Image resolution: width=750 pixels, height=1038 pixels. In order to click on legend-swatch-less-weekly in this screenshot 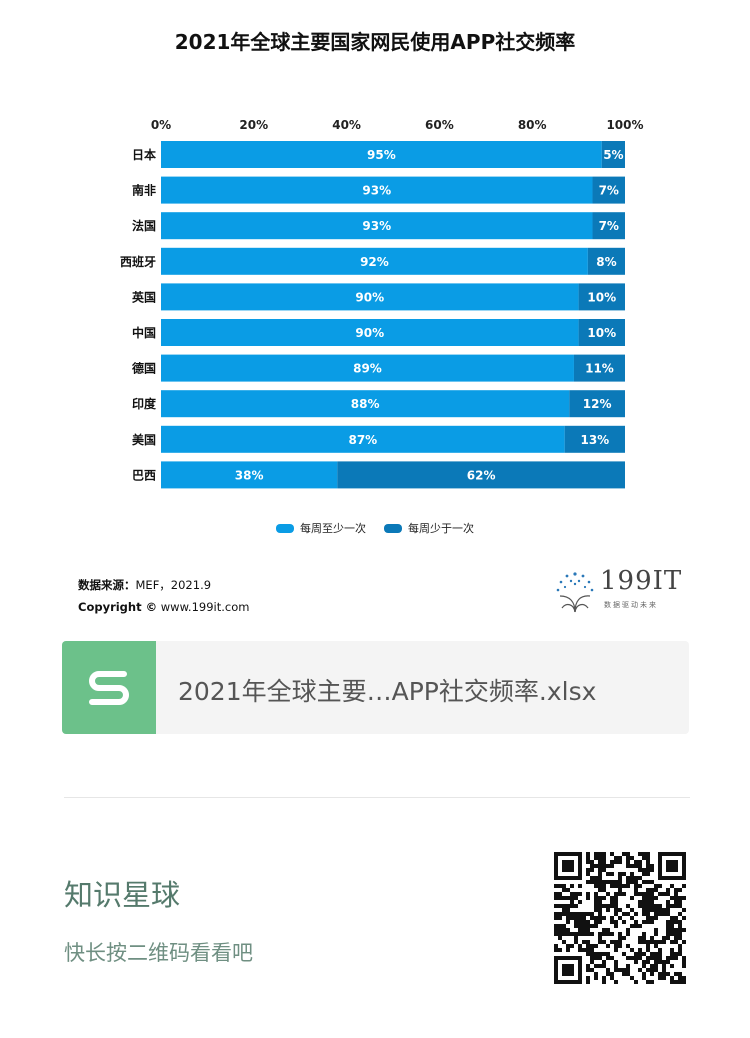, I will do `click(393, 528)`.